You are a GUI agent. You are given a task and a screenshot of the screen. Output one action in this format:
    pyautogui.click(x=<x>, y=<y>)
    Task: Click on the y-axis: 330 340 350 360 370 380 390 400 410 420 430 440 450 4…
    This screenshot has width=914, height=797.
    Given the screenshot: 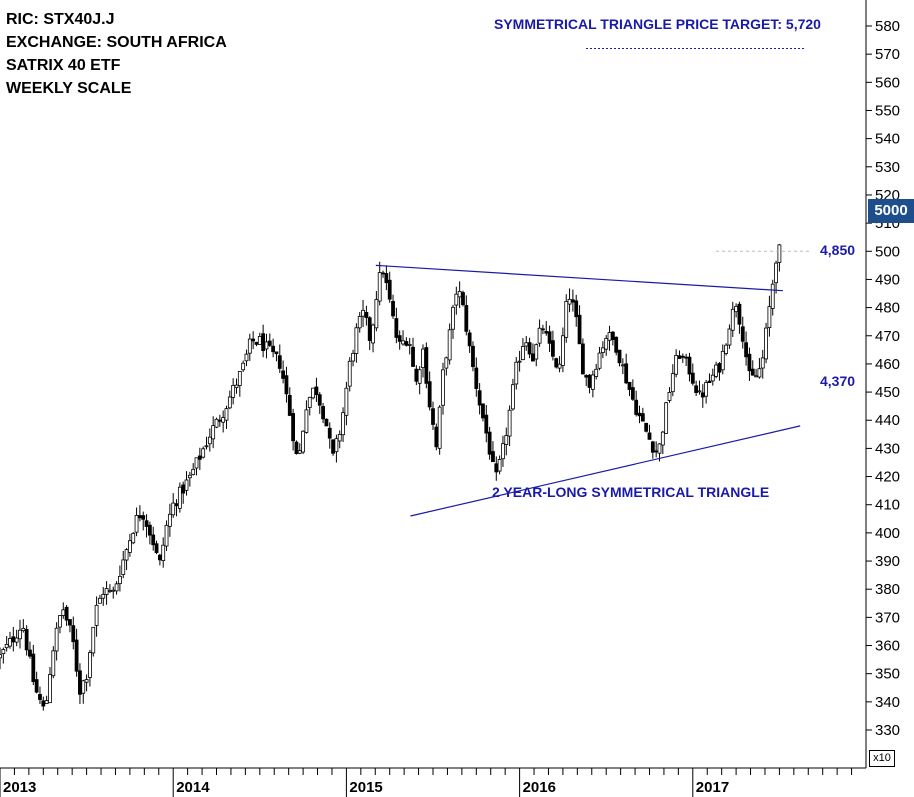 What is the action you would take?
    pyautogui.click(x=883, y=378)
    